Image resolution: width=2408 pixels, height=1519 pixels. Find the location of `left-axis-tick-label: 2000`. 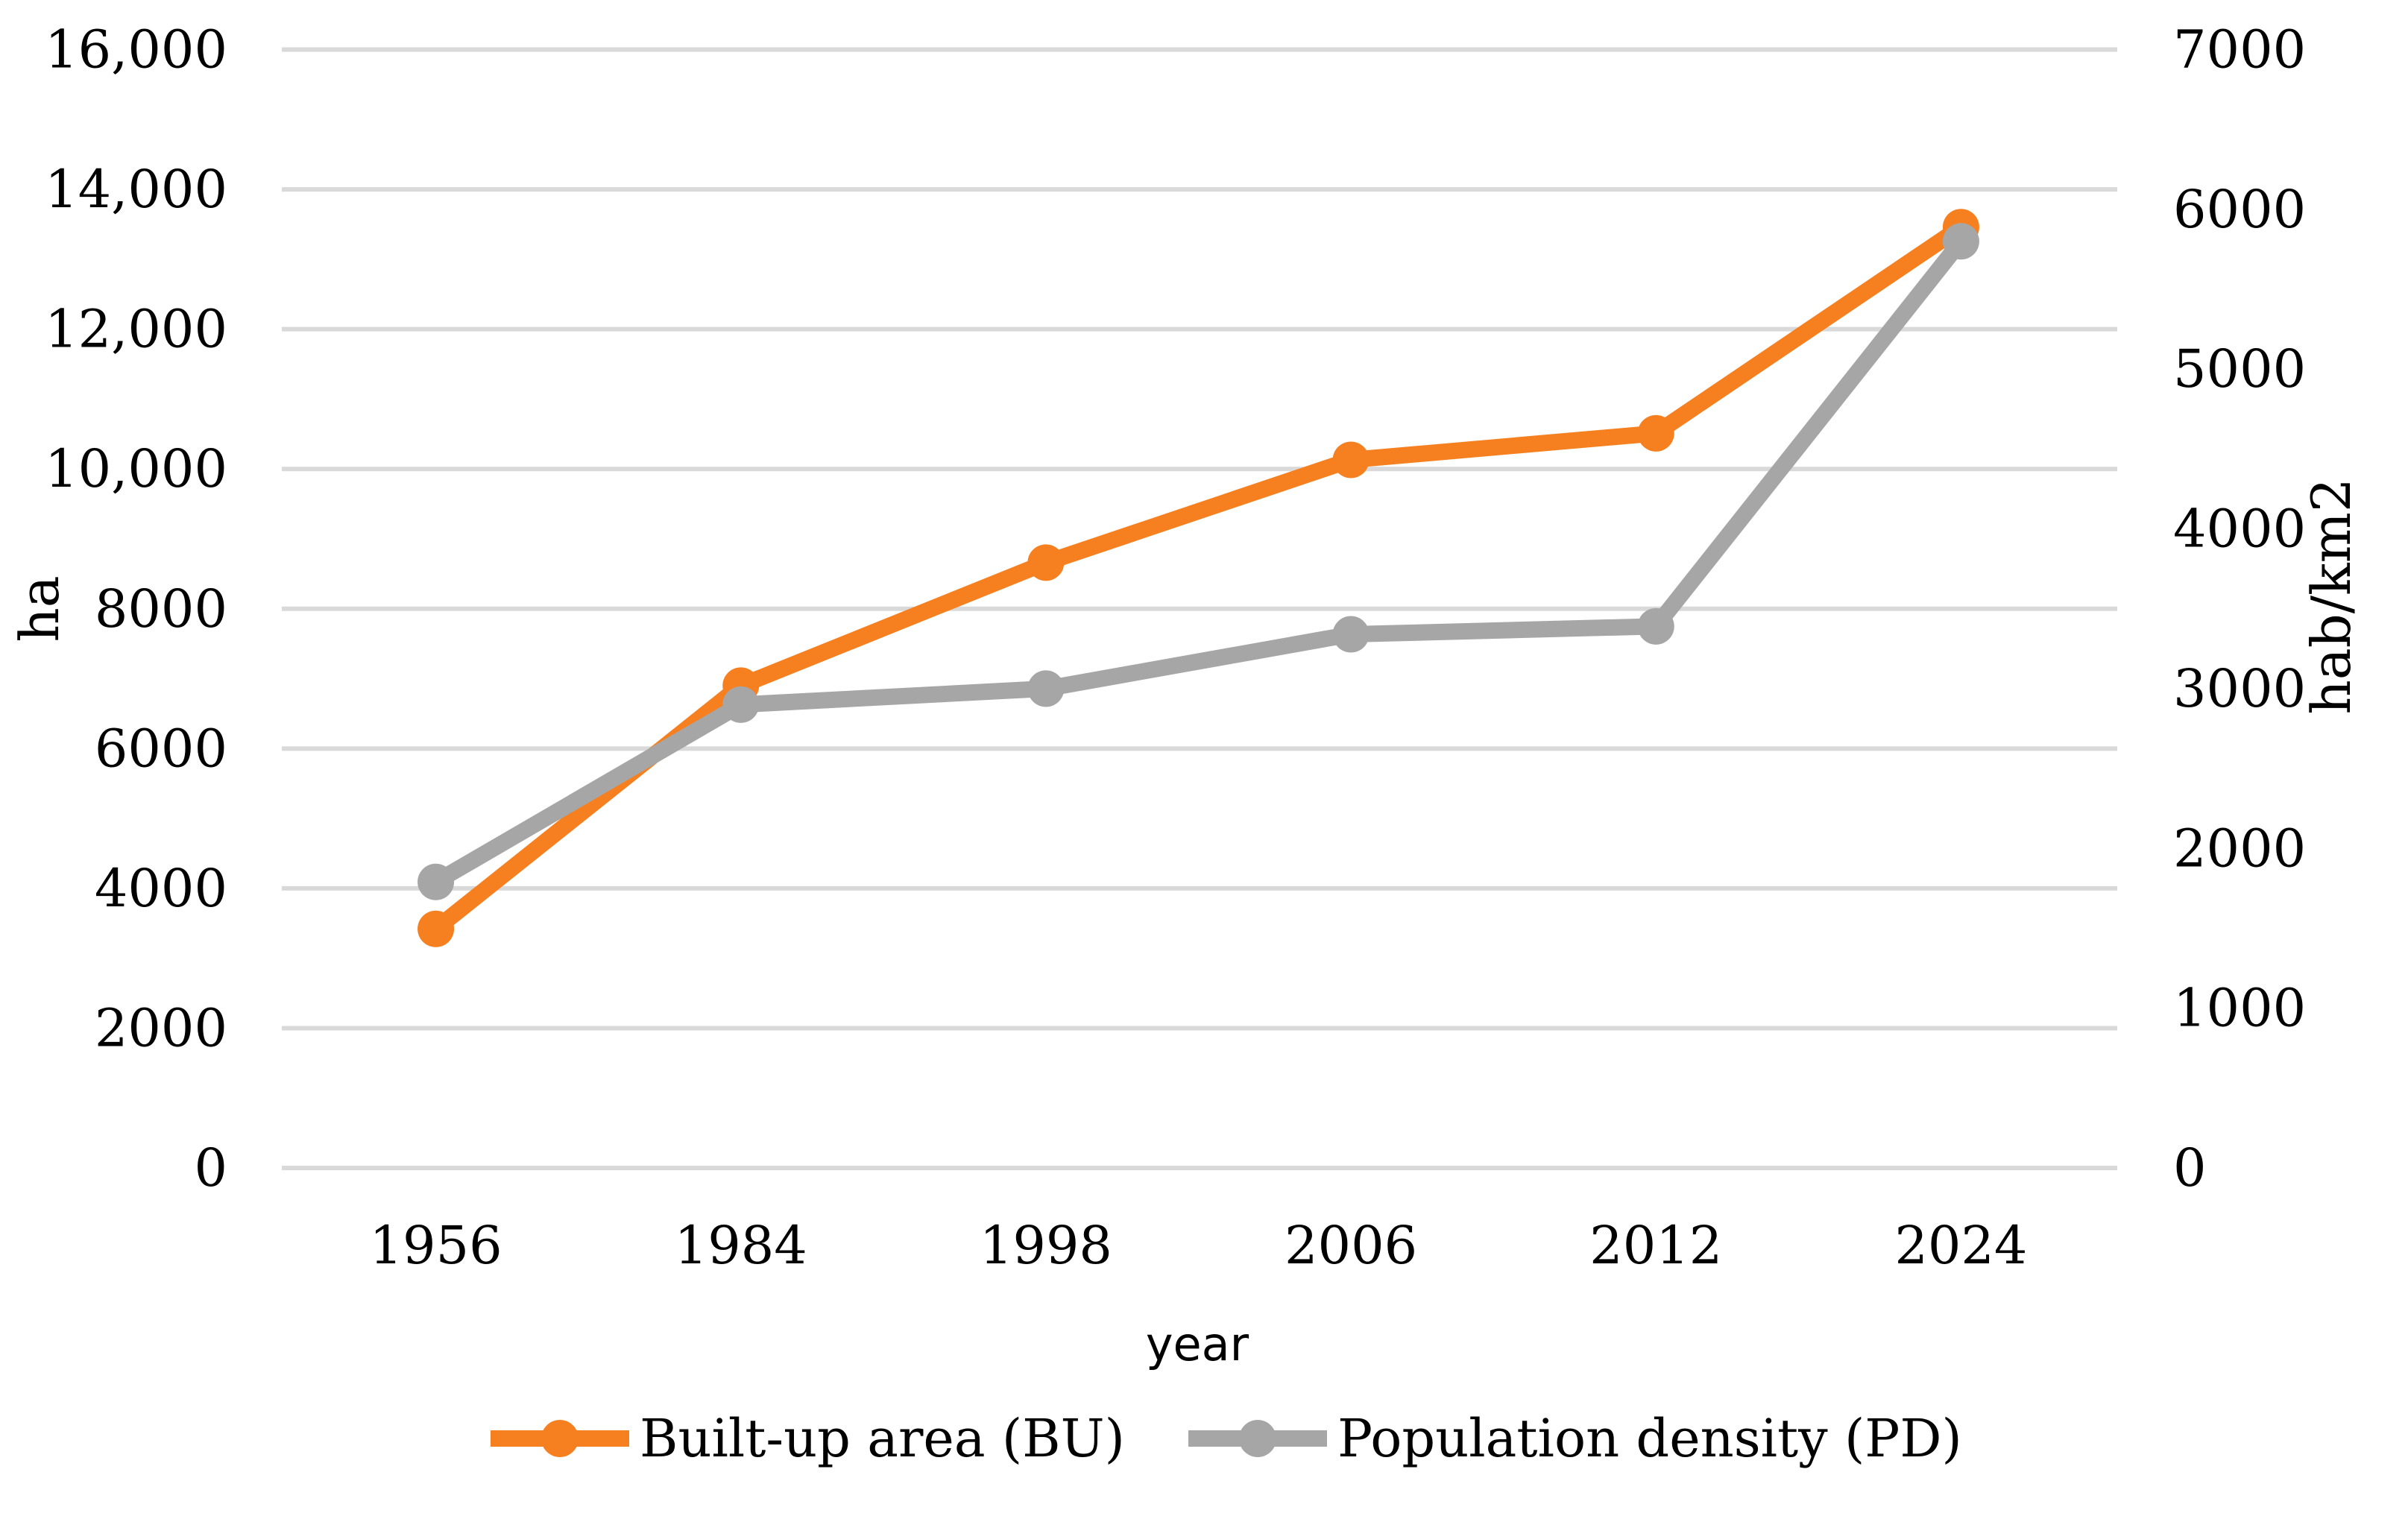

left-axis-tick-label: 2000 is located at coordinates (161, 1027).